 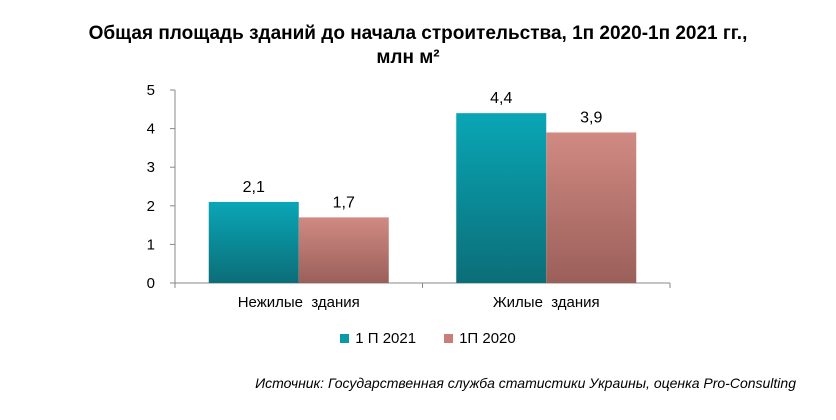 I want to click on data-label: 3,9, so click(x=591, y=117).